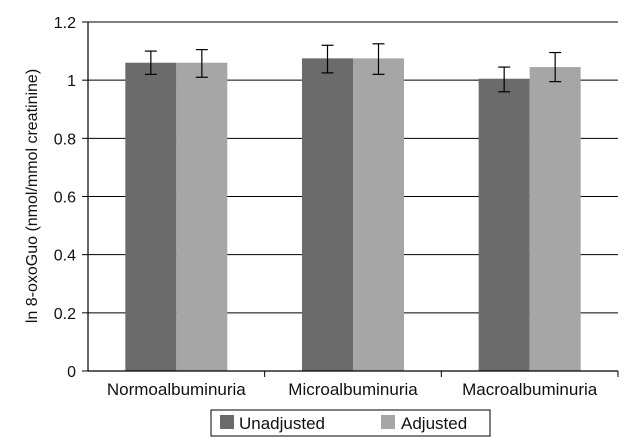  Describe the element at coordinates (71, 372) in the screenshot. I see `y-tick-label: 0` at that location.